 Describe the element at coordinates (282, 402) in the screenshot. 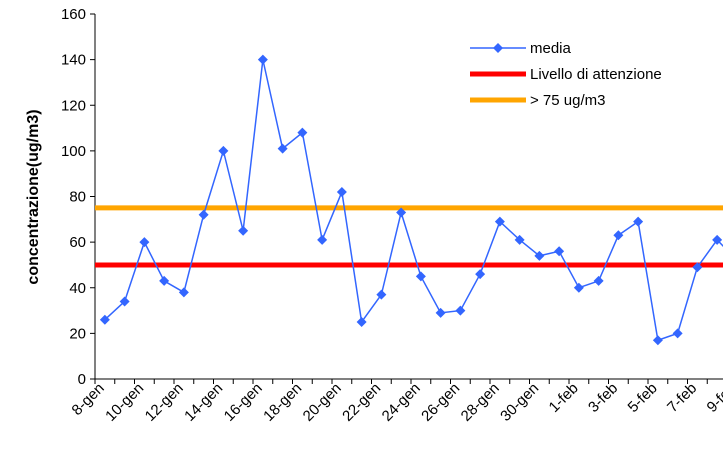

I see `x-tick-label: 18-gen` at that location.